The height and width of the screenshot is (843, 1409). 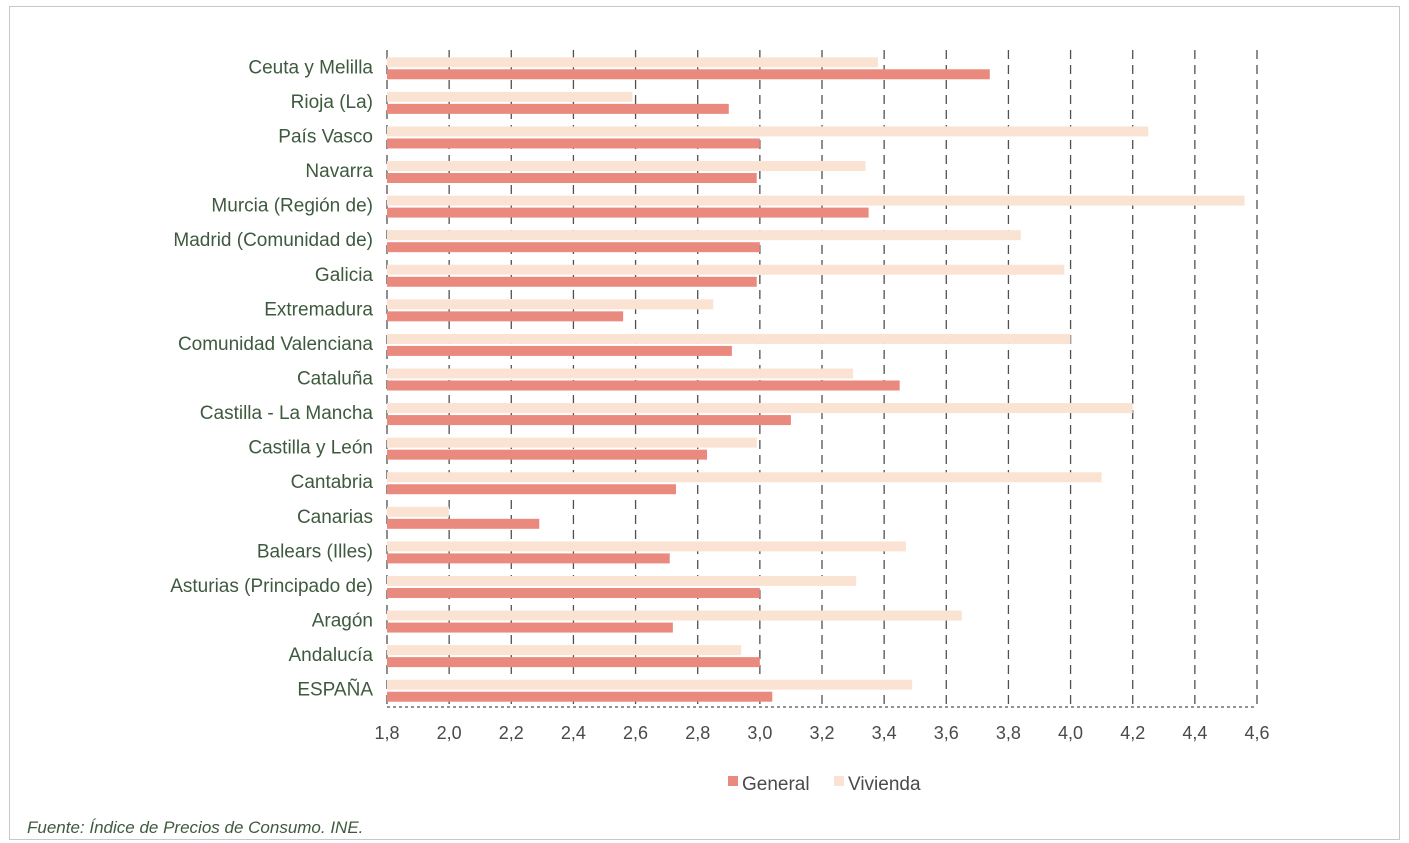 What do you see at coordinates (1256, 733) in the screenshot?
I see `x-tick-label: 4,6` at bounding box center [1256, 733].